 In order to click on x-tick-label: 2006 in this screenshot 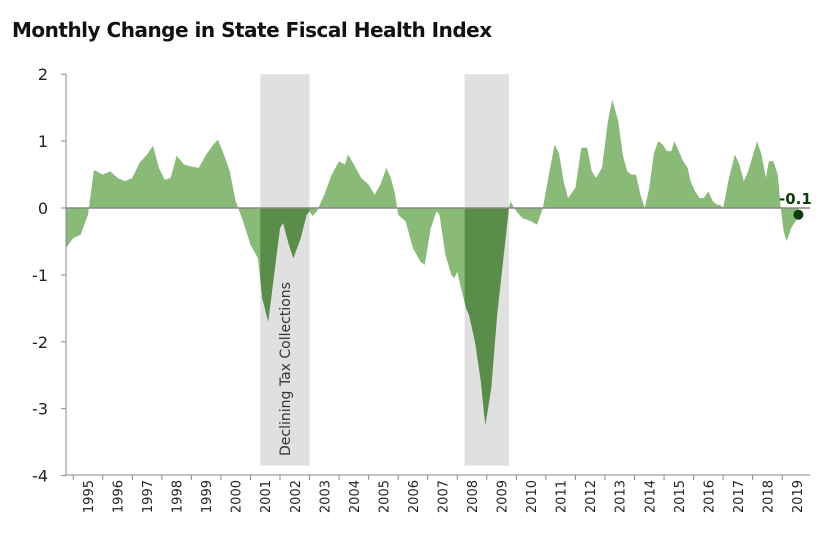, I will do `click(414, 496)`.